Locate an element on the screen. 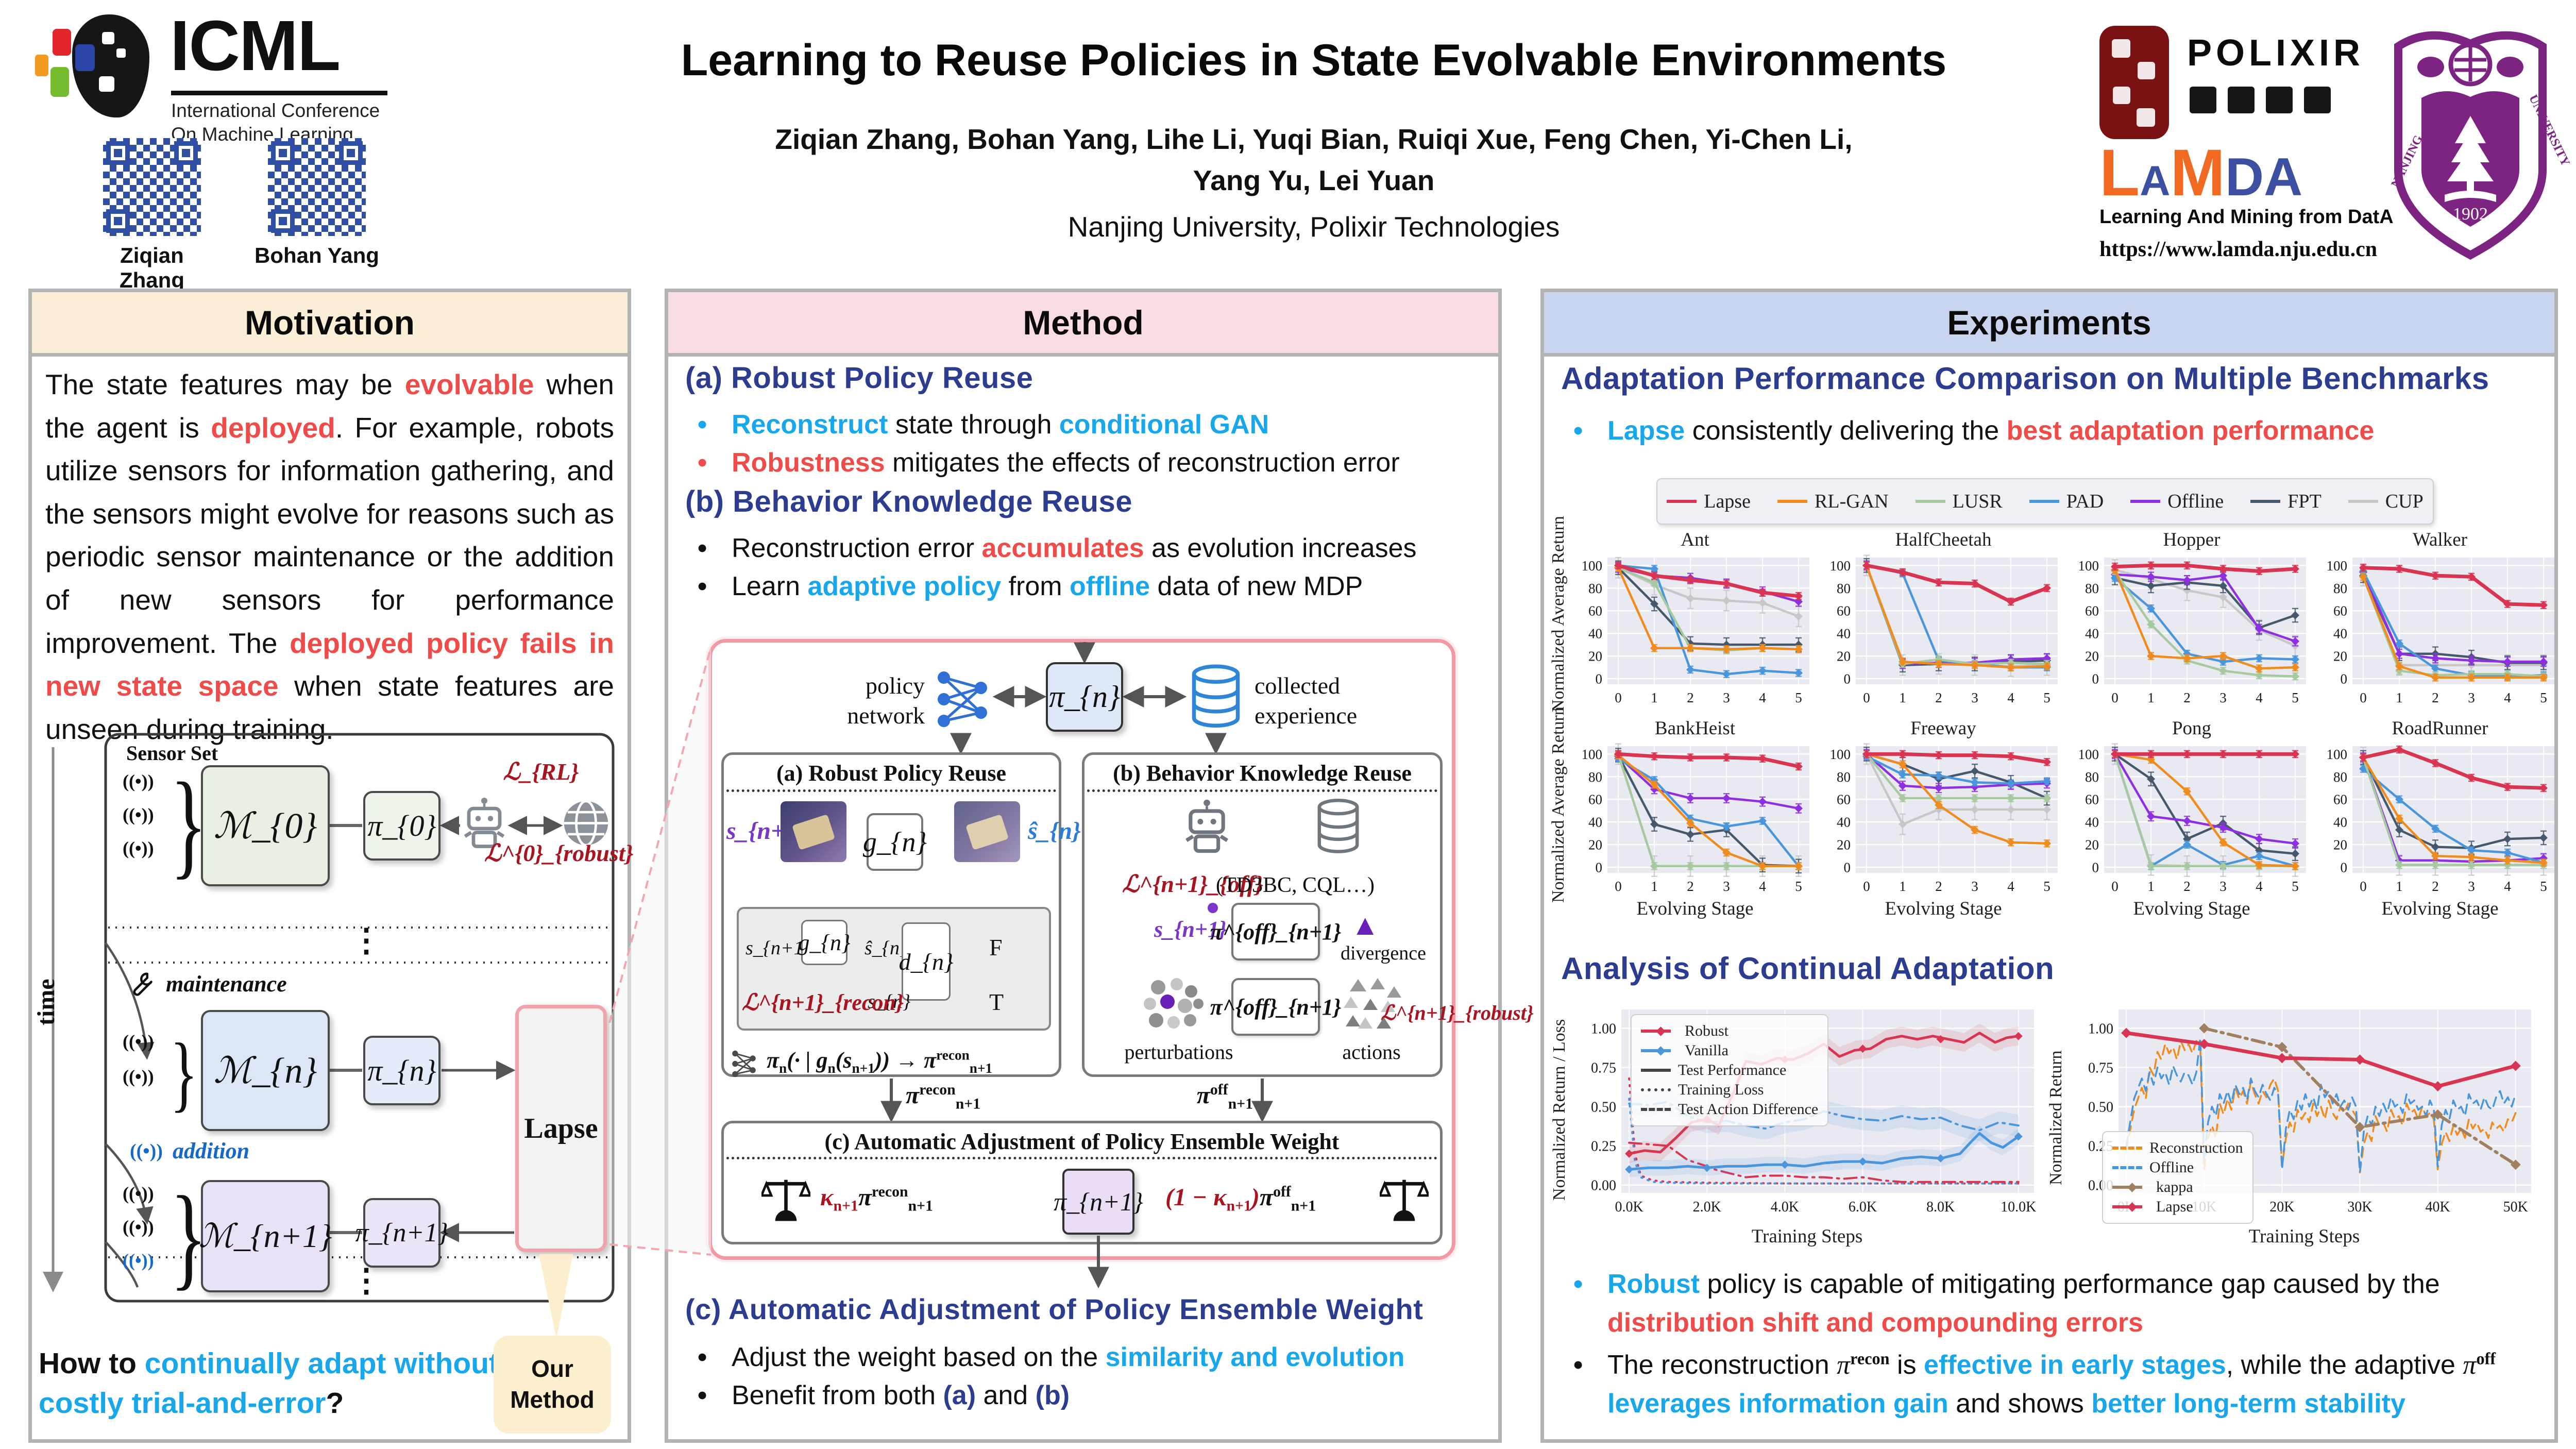 Image resolution: width=2576 pixels, height=1449 pixels. legend-item: FPT is located at coordinates (2285, 501).